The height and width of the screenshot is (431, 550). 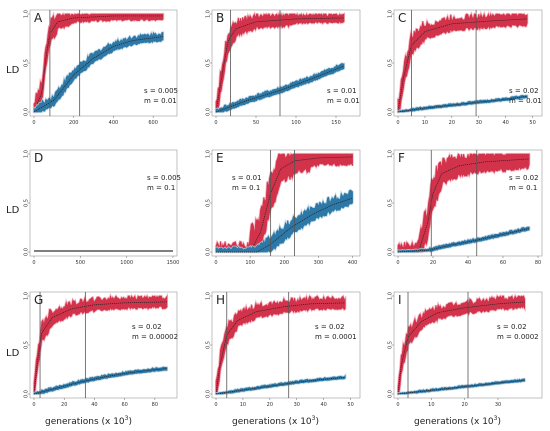 What do you see at coordinates (38, 300) in the screenshot?
I see `panel-letter: G` at bounding box center [38, 300].